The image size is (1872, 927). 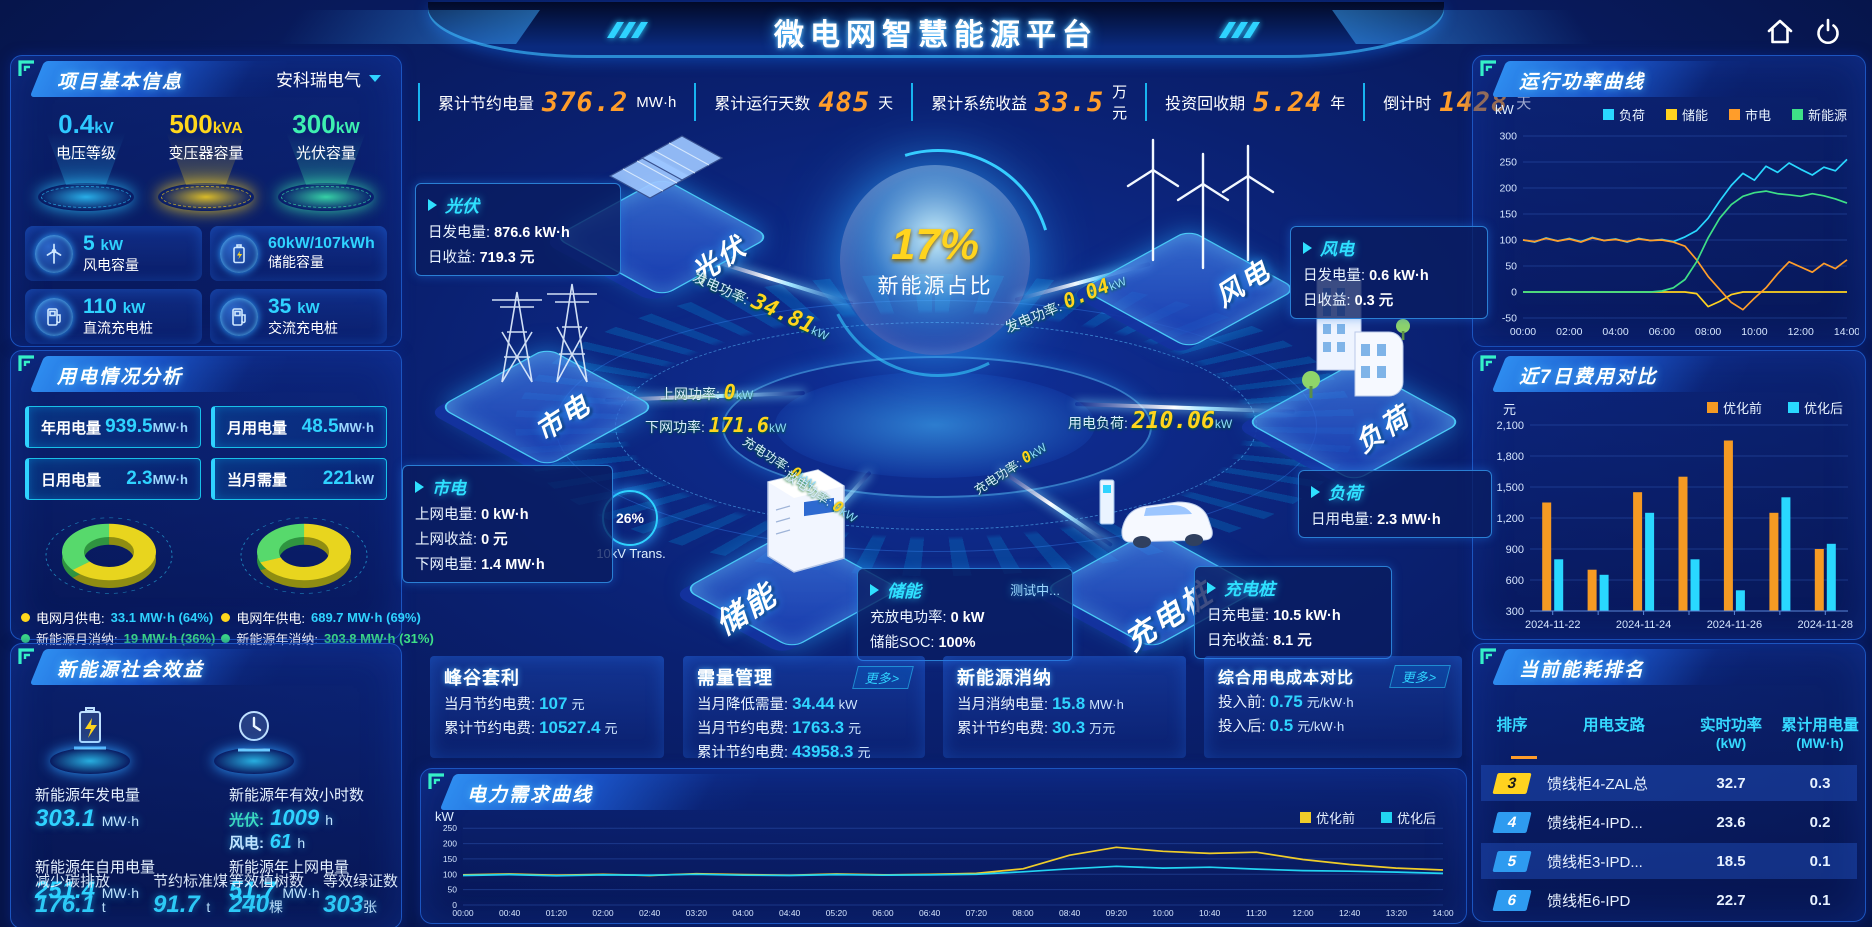 I want to click on usage-stat-value: 2.3, so click(x=139, y=478).